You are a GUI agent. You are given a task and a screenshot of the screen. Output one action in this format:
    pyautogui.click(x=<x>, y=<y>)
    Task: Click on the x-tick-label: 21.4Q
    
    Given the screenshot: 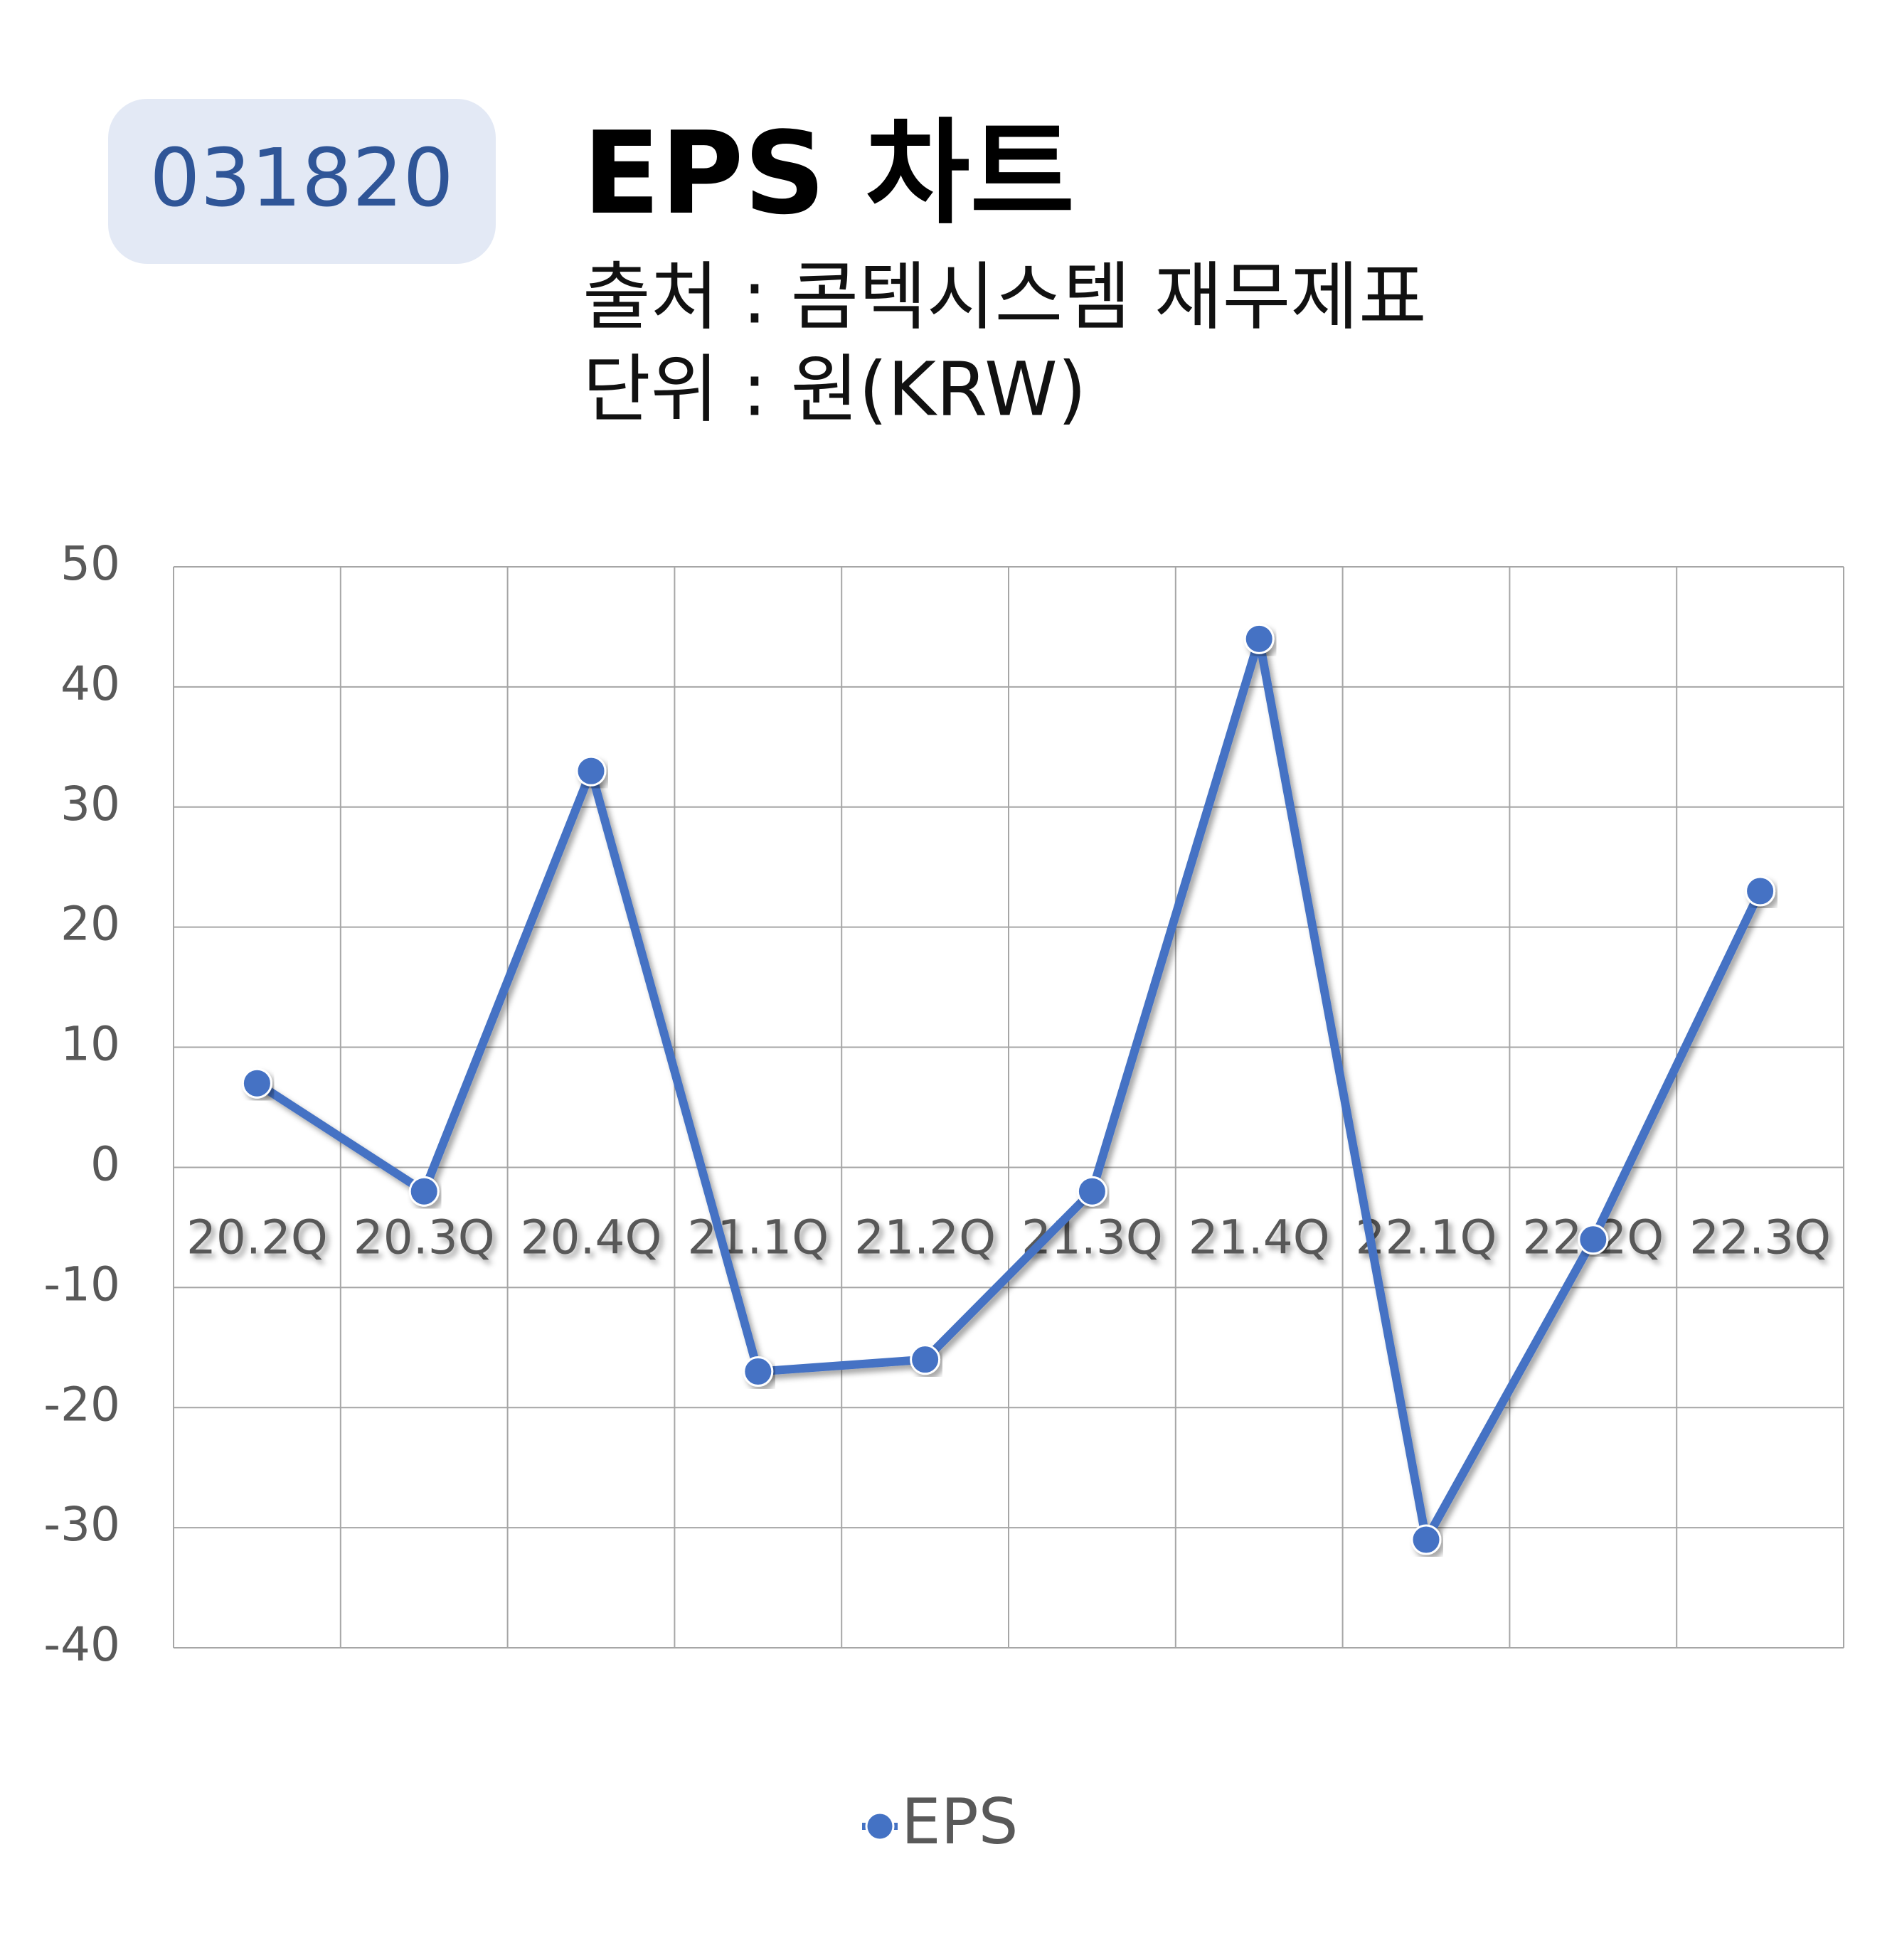 What is the action you would take?
    pyautogui.click(x=1259, y=1237)
    